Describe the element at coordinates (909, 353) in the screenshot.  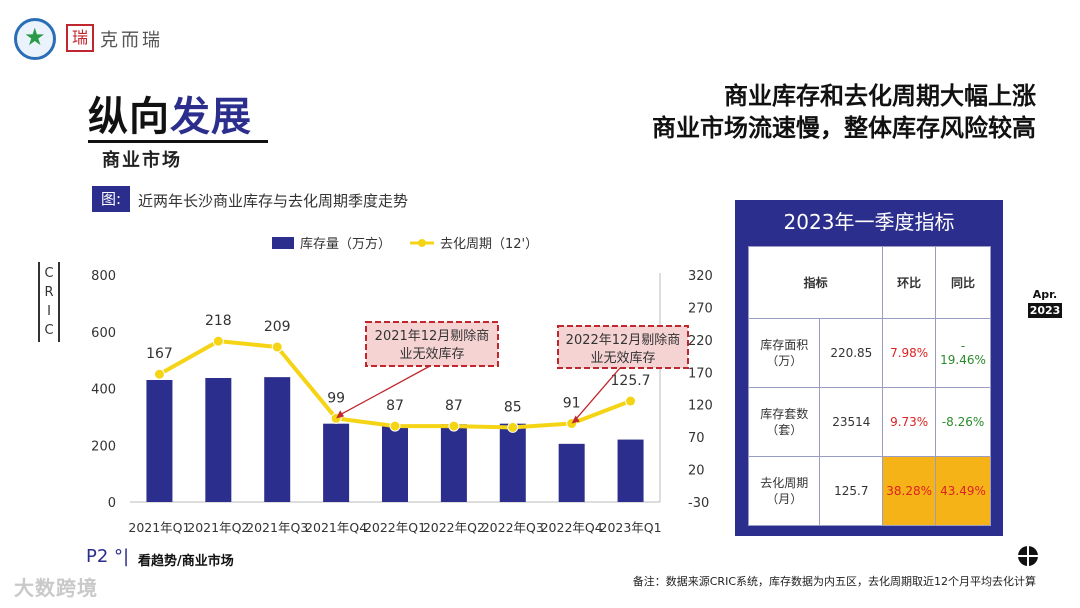
I see `mom-cell: 7.98%` at that location.